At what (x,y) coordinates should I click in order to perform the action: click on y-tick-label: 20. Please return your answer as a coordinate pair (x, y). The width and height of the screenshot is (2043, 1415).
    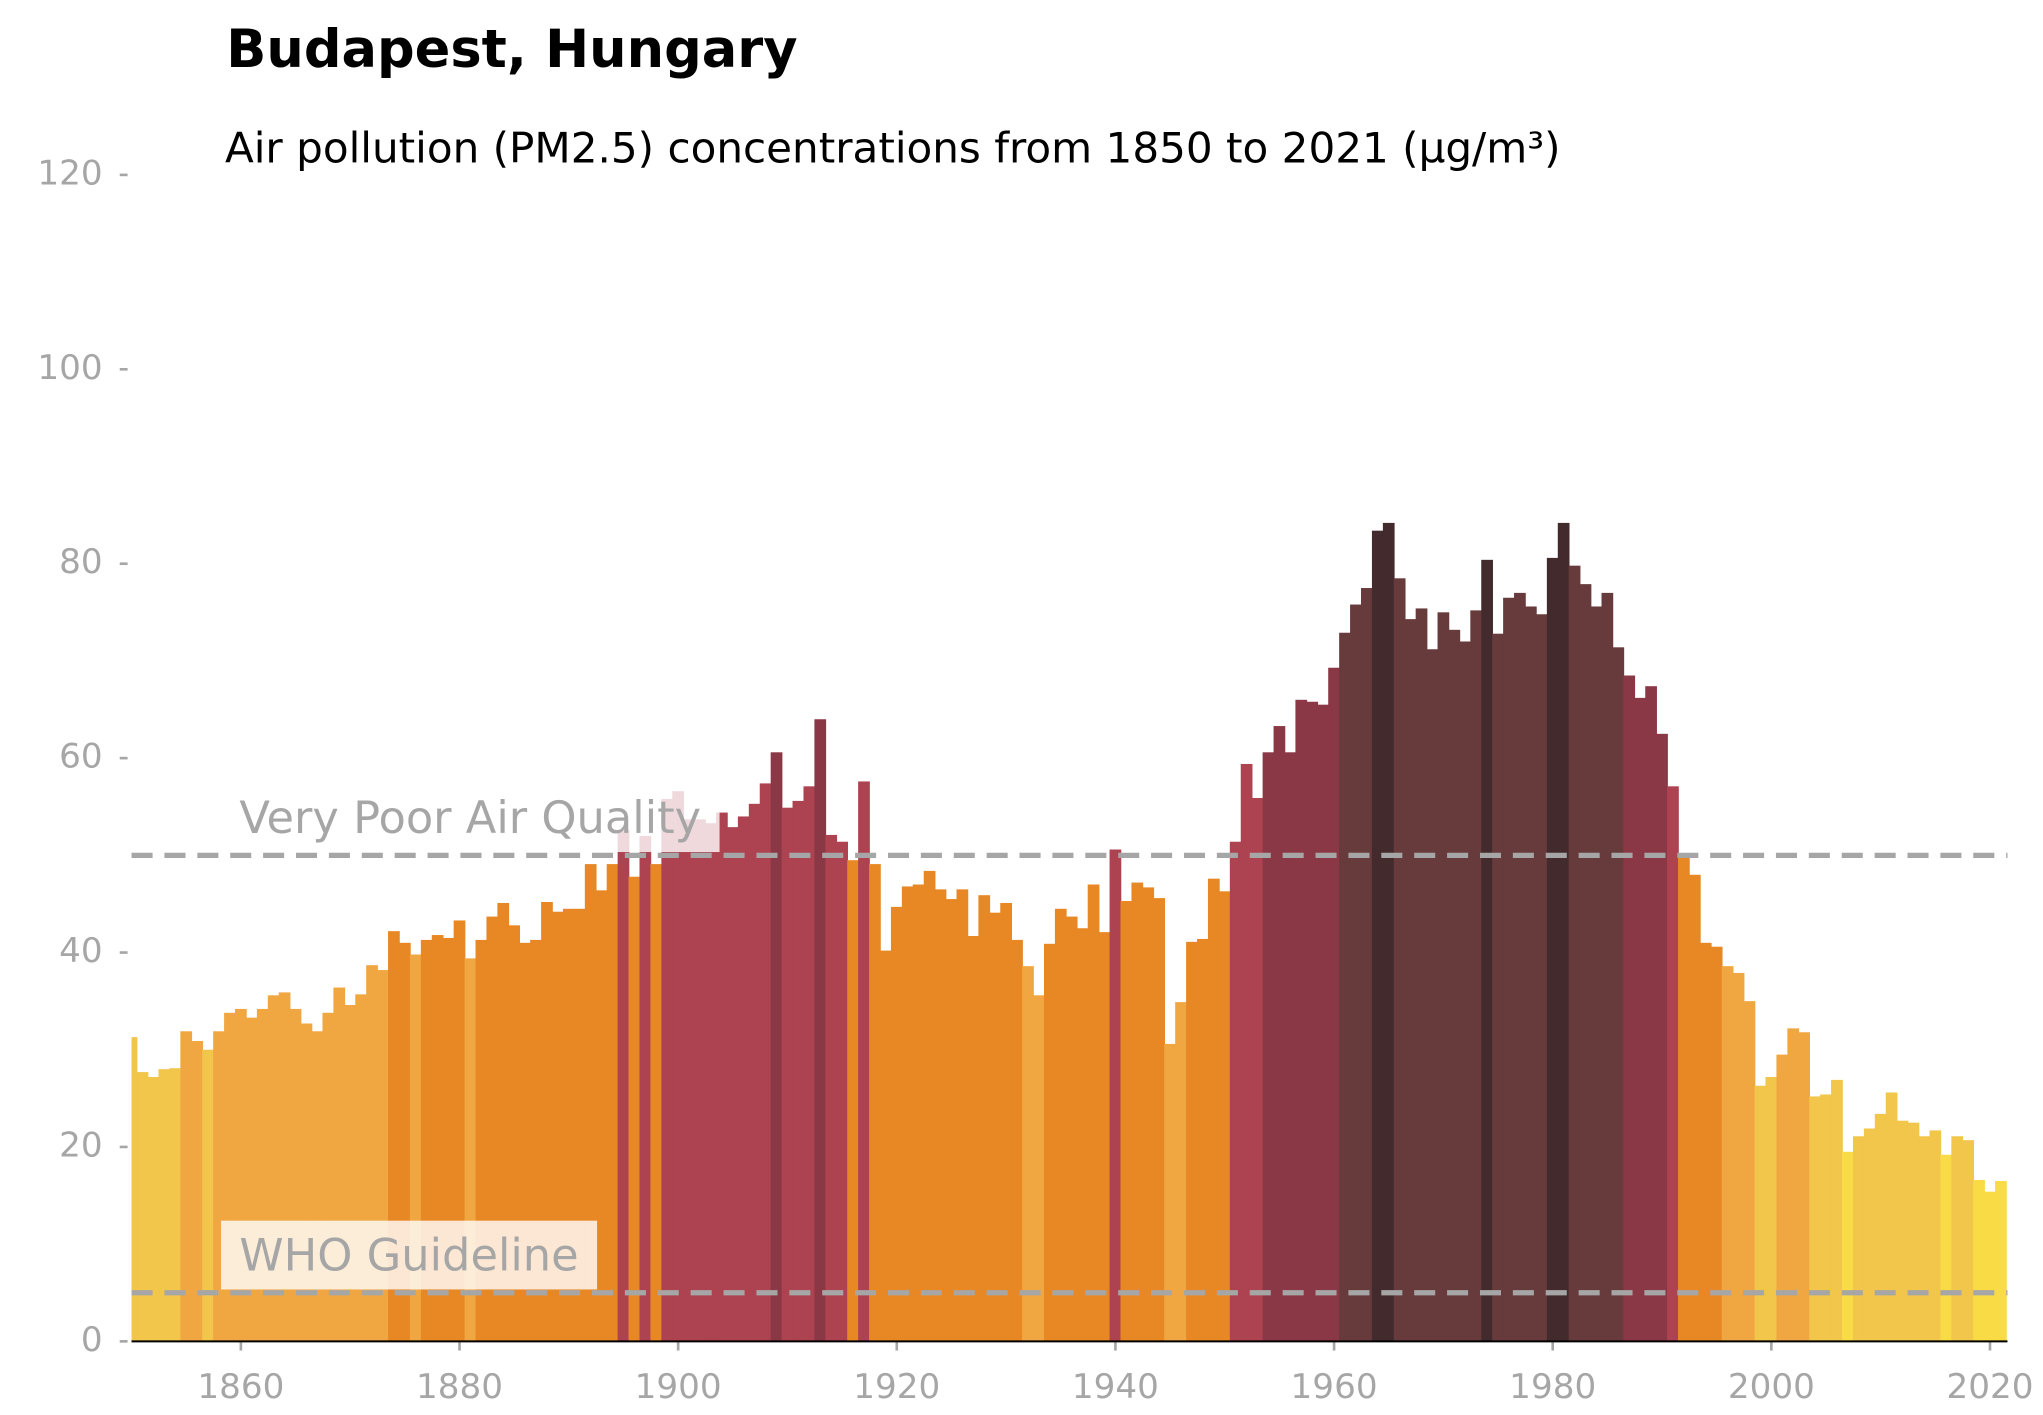
    Looking at the image, I should click on (81, 1145).